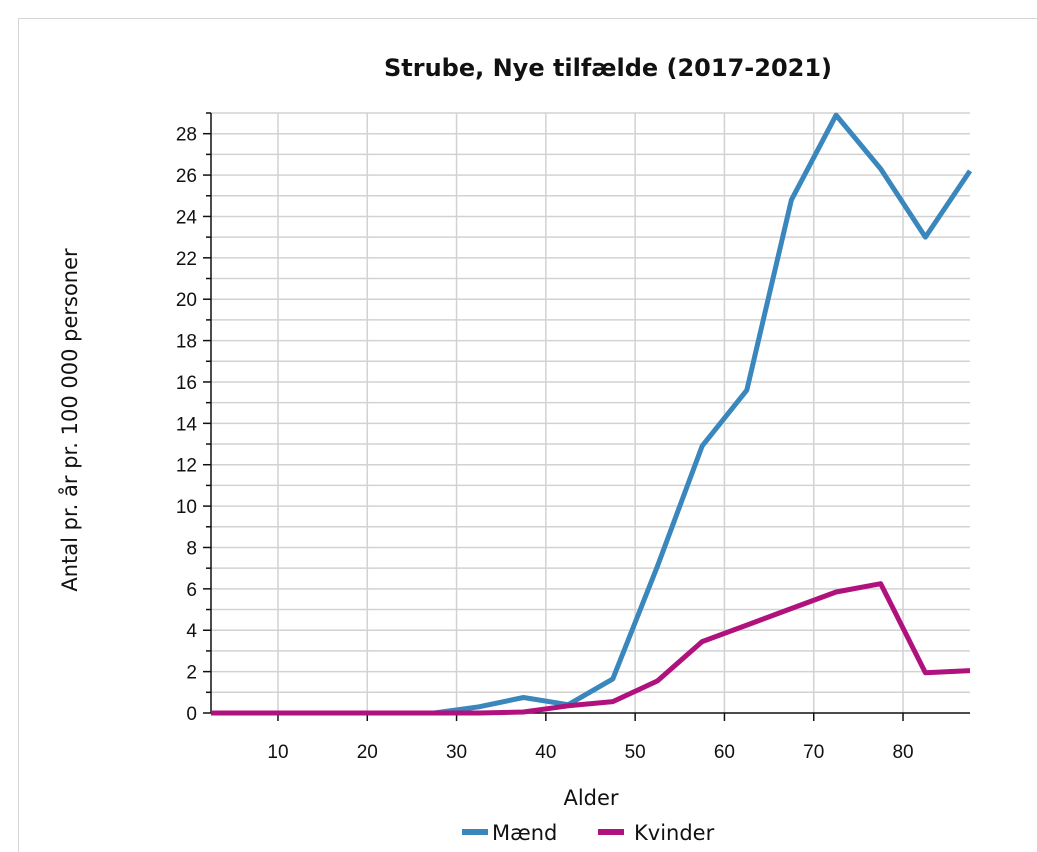 This screenshot has height=852, width=1037. What do you see at coordinates (69, 420) in the screenshot?
I see `y-axis-label: Antal pr. år pr. 100 000 personer` at bounding box center [69, 420].